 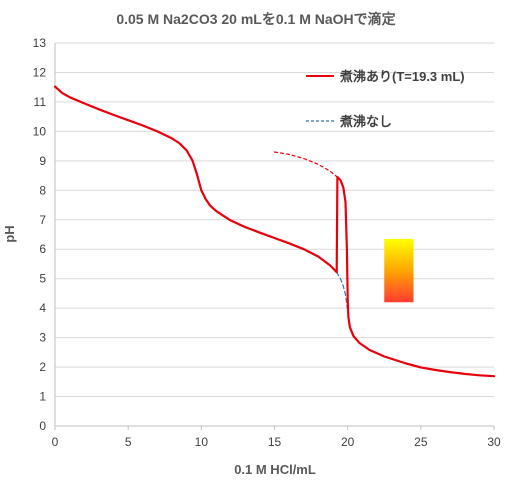 What do you see at coordinates (40, 102) in the screenshot?
I see `y-tick-label: 11` at bounding box center [40, 102].